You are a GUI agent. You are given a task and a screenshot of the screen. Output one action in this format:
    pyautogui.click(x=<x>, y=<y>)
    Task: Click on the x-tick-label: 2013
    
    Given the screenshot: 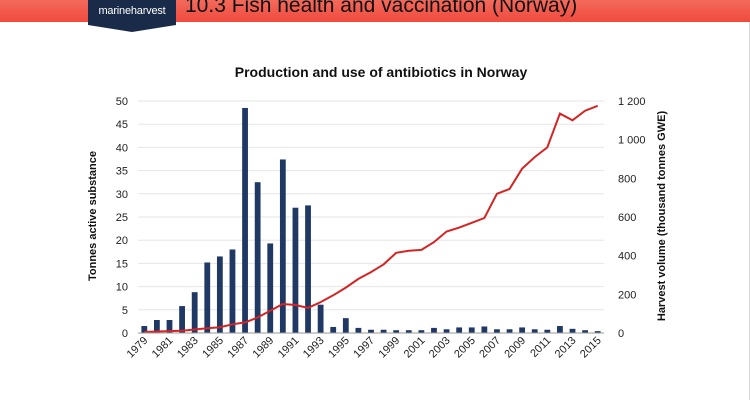 What is the action you would take?
    pyautogui.click(x=566, y=348)
    